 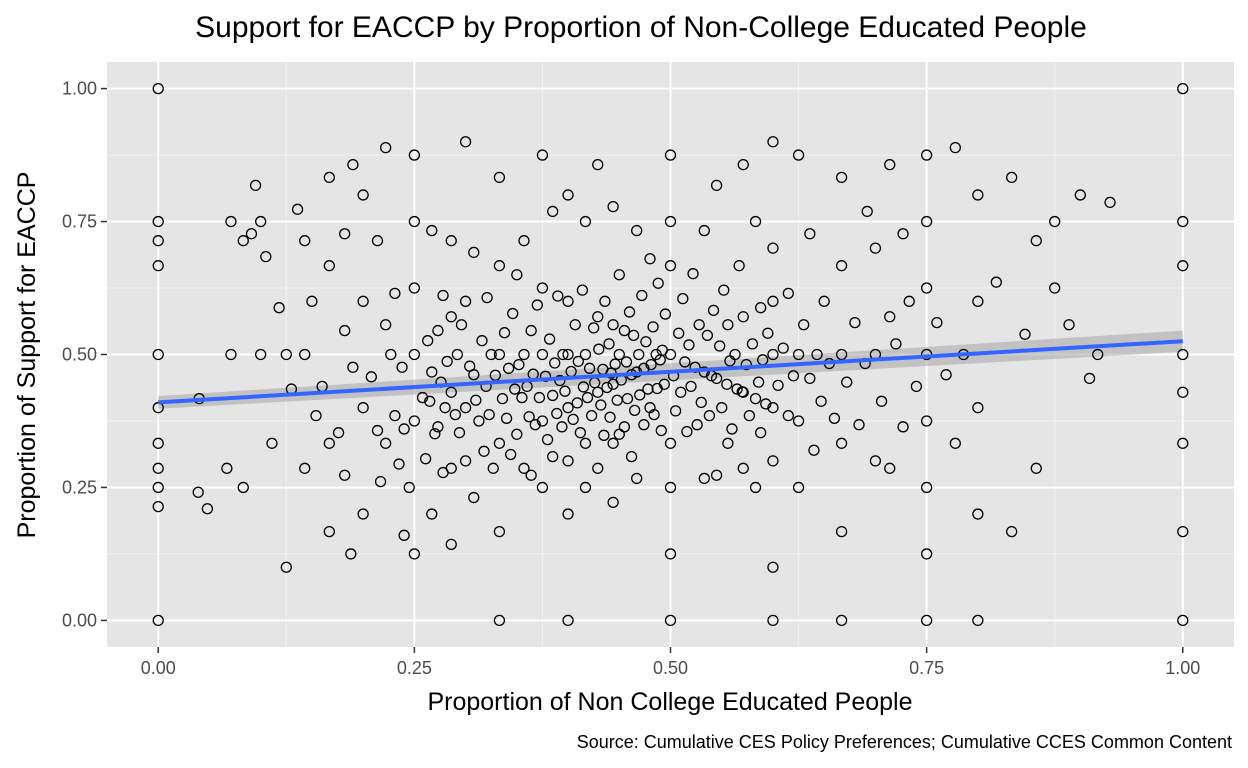 What do you see at coordinates (79, 355) in the screenshot?
I see `y-tick-label: 0.50` at bounding box center [79, 355].